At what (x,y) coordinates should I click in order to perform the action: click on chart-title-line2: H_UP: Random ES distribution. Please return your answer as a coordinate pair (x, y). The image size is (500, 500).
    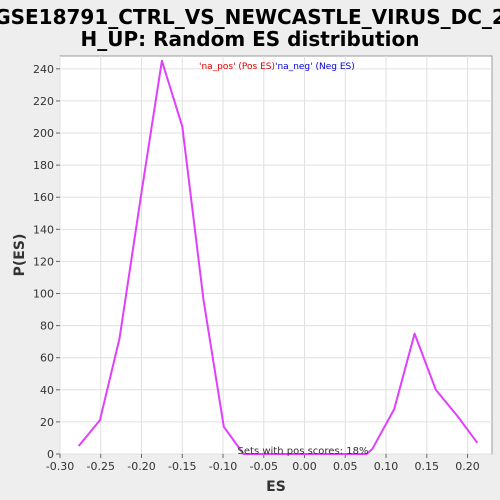
    Looking at the image, I should click on (250, 39).